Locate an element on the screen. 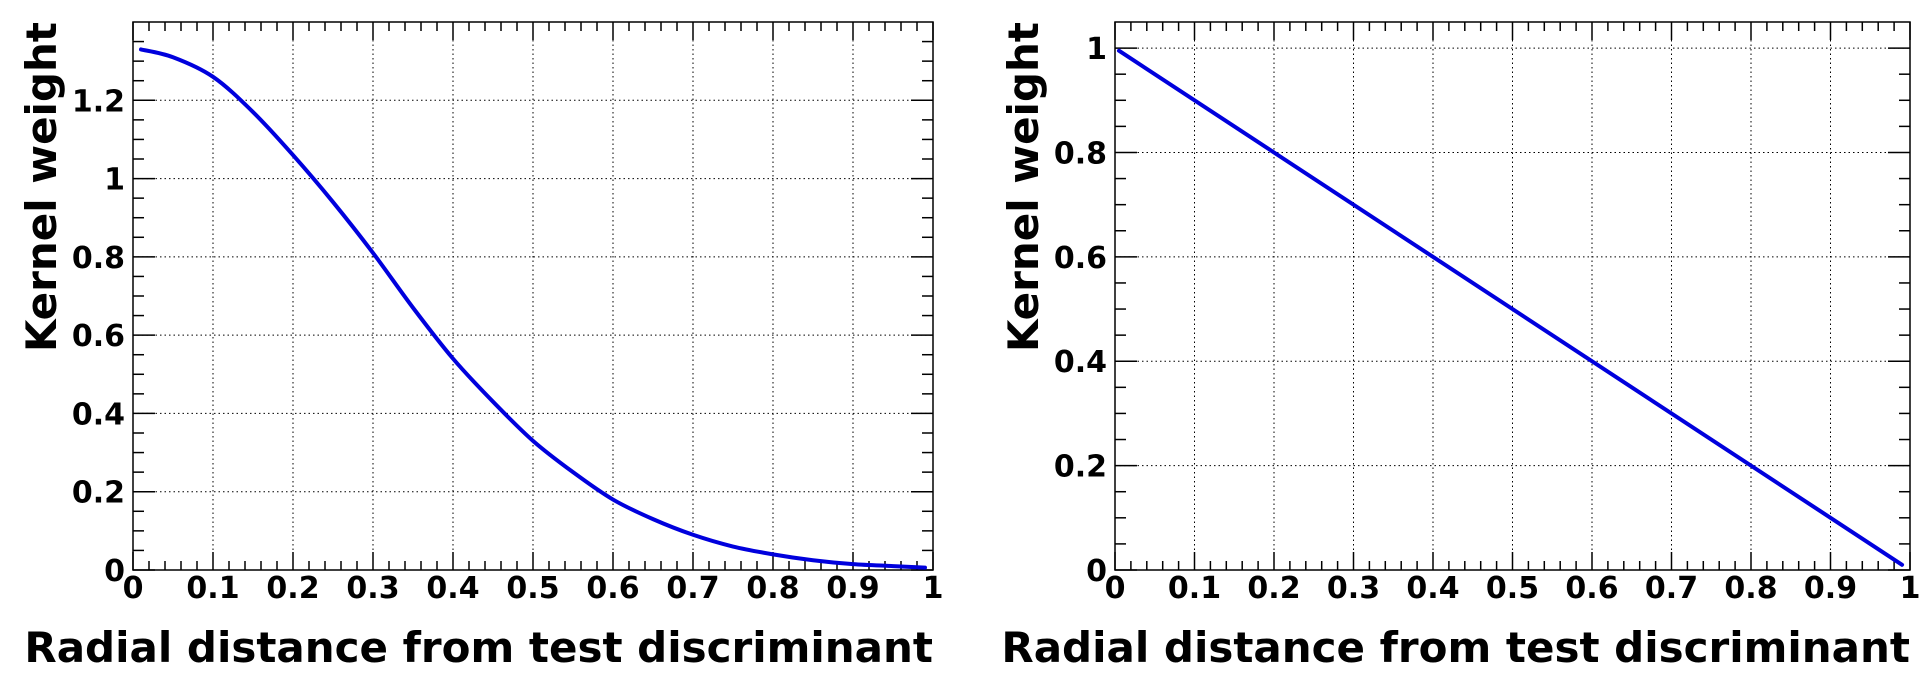 Image resolution: width=1931 pixels, height=674 pixels. y-tick-labels: 0 0.2 0.4 0.6 0.8 1 1.2 is located at coordinates (98, 336).